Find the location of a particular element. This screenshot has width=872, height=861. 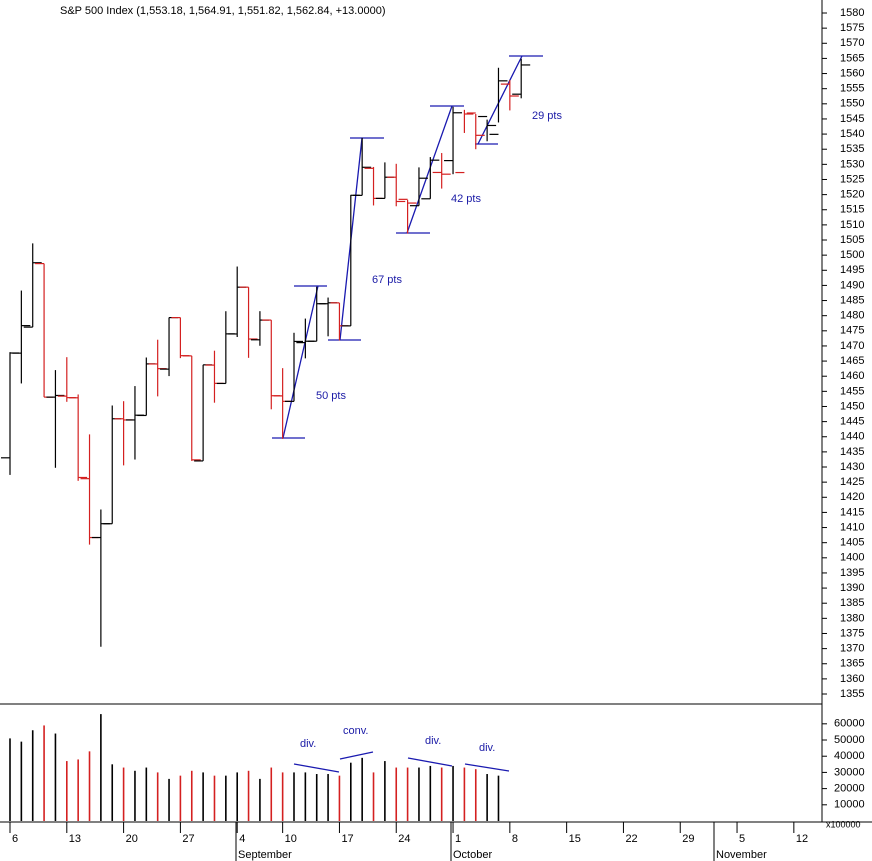

y-tick-label: 1430 is located at coordinates (852, 467).